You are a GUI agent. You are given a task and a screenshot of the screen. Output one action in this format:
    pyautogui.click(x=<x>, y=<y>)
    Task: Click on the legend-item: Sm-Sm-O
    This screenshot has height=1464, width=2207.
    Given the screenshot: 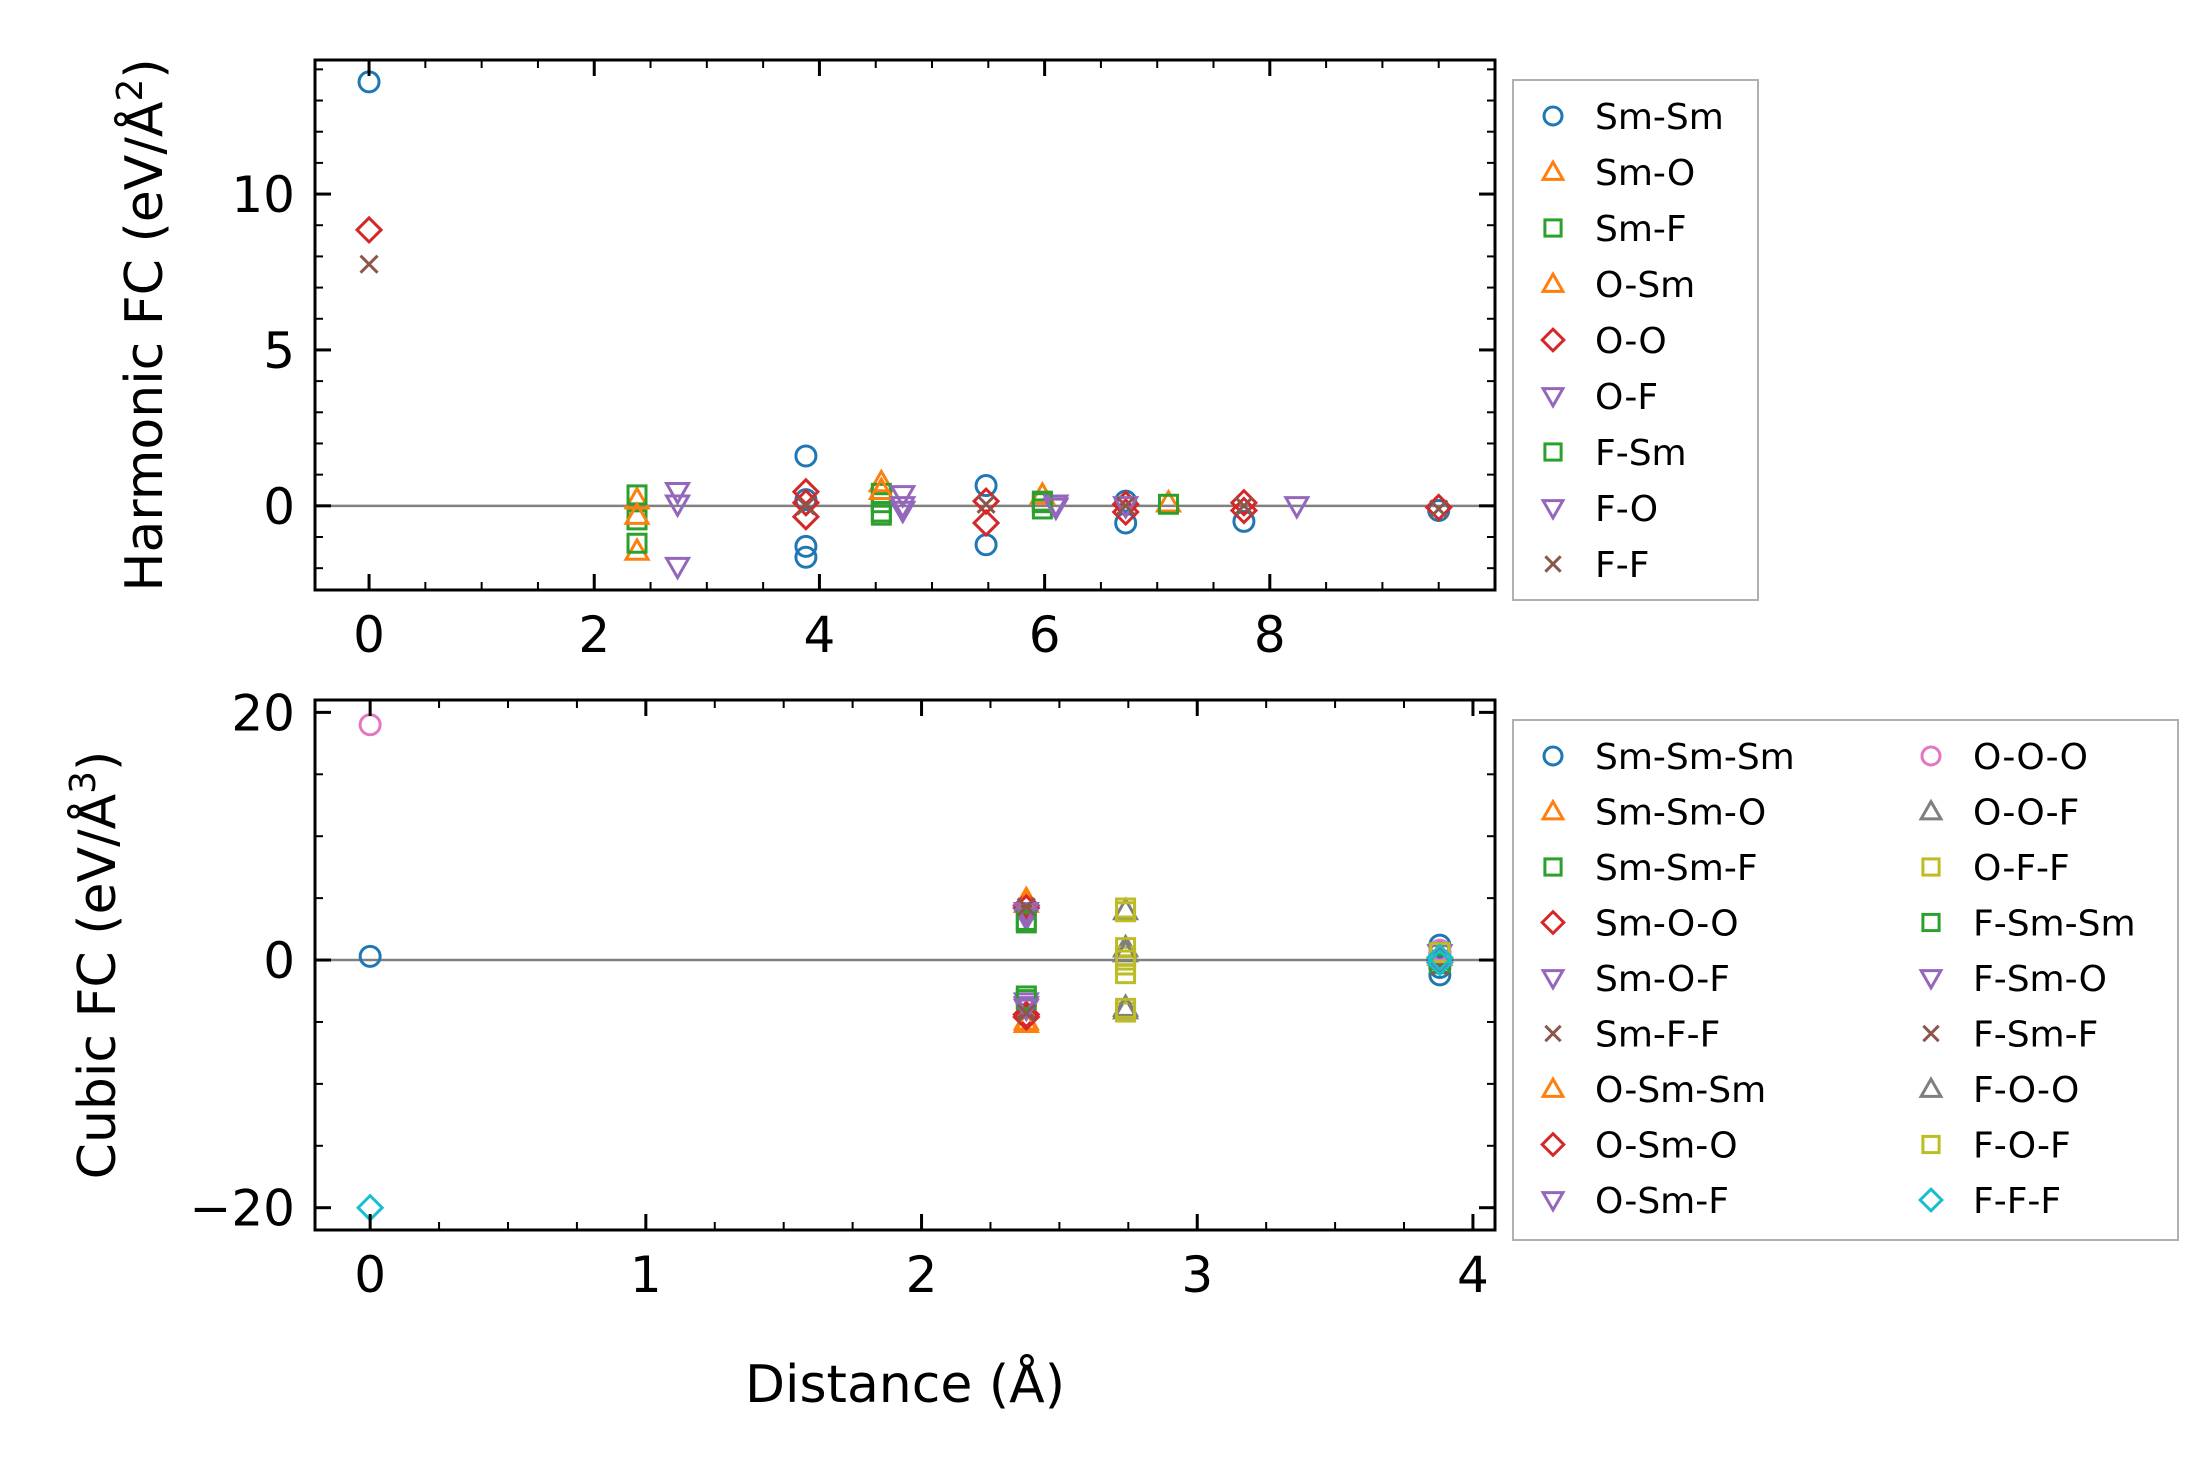 What is the action you would take?
    pyautogui.click(x=1653, y=813)
    